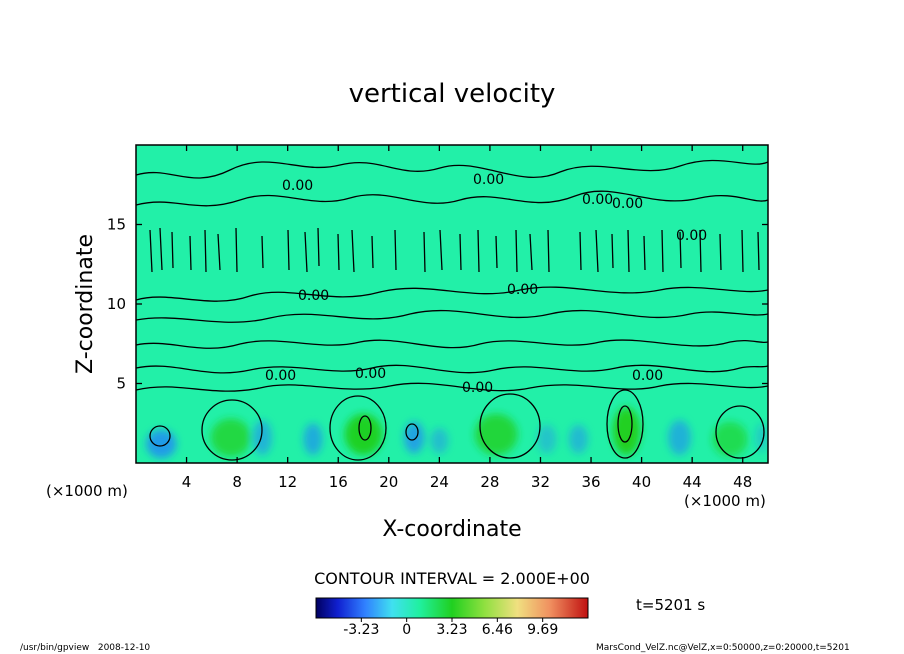 The image size is (904, 654). Describe the element at coordinates (540, 482) in the screenshot. I see `x-tick-label: 32` at that location.